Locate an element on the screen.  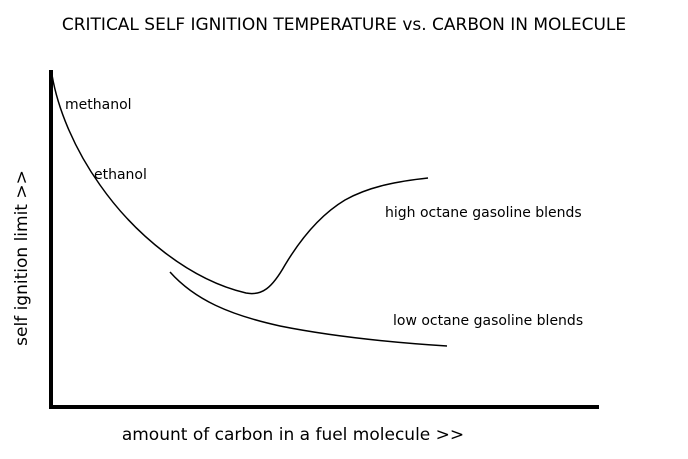
x-axis-label: amount of carbon in a fuel molecule >> is located at coordinates (293, 435).